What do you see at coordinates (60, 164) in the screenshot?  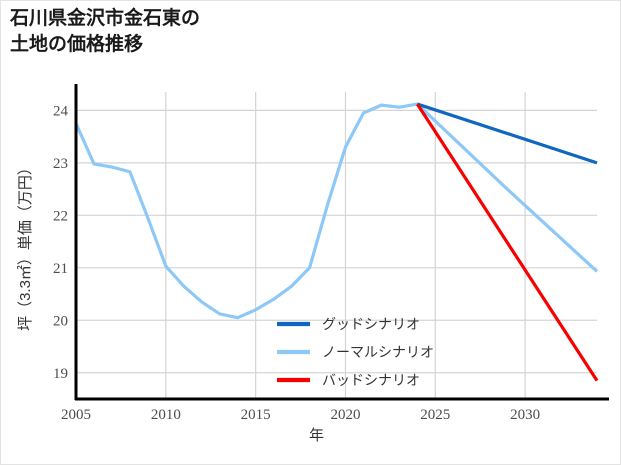 I see `y-tick-label: 23` at bounding box center [60, 164].